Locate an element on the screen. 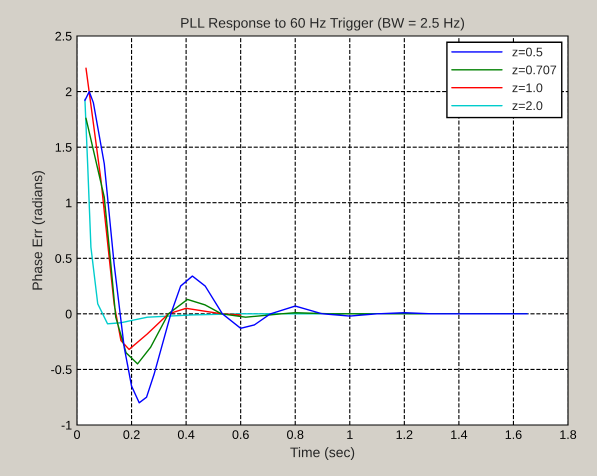 Image resolution: width=597 pixels, height=476 pixels. x-tick-label: 0.4 is located at coordinates (186, 435).